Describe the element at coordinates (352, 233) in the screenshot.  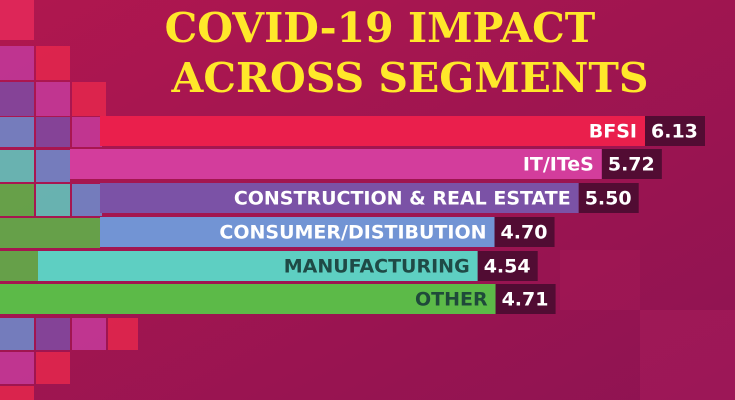
I see `category-label: CONSUMER/DISTIBUTION` at that location.